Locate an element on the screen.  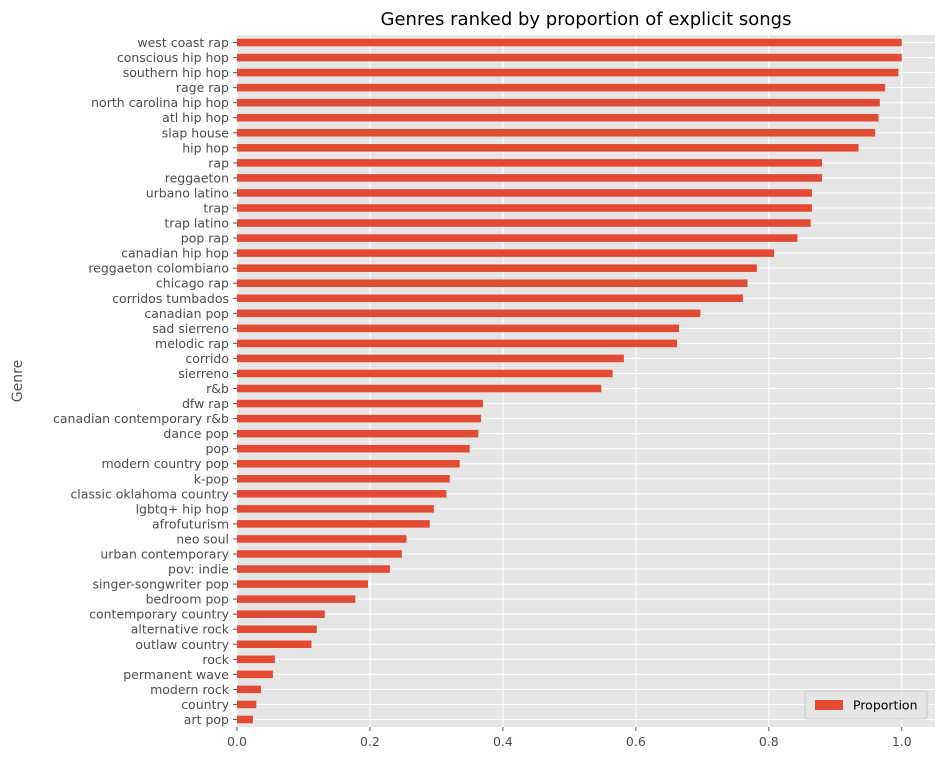
legend-swatch is located at coordinates (829, 705).